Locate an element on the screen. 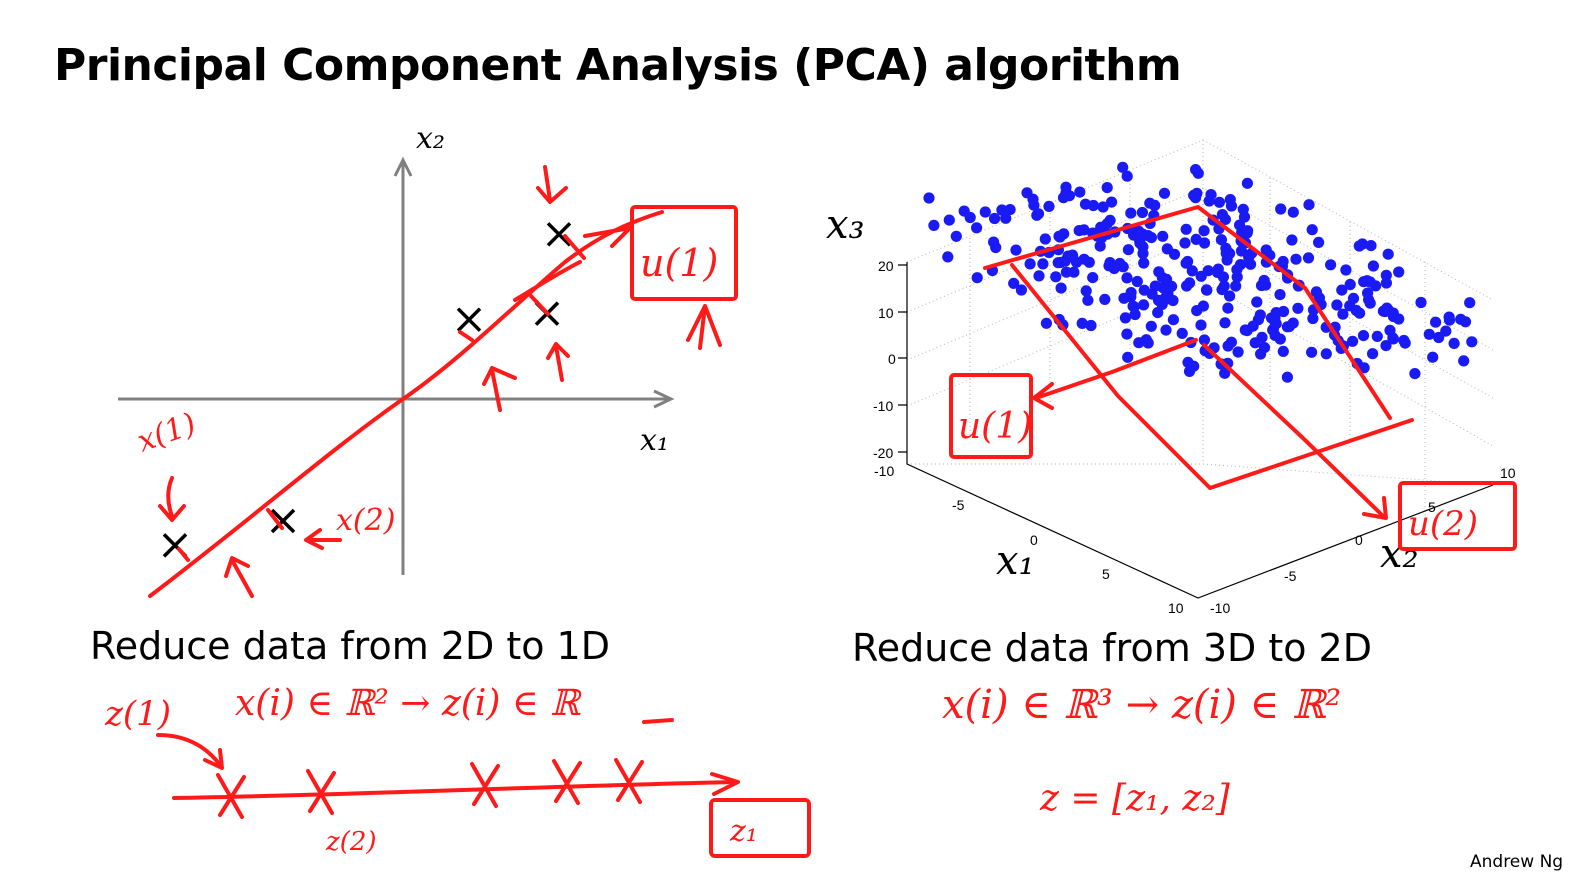 The image size is (1588, 885). 1d-line-arrowhead is located at coordinates (725, 784).